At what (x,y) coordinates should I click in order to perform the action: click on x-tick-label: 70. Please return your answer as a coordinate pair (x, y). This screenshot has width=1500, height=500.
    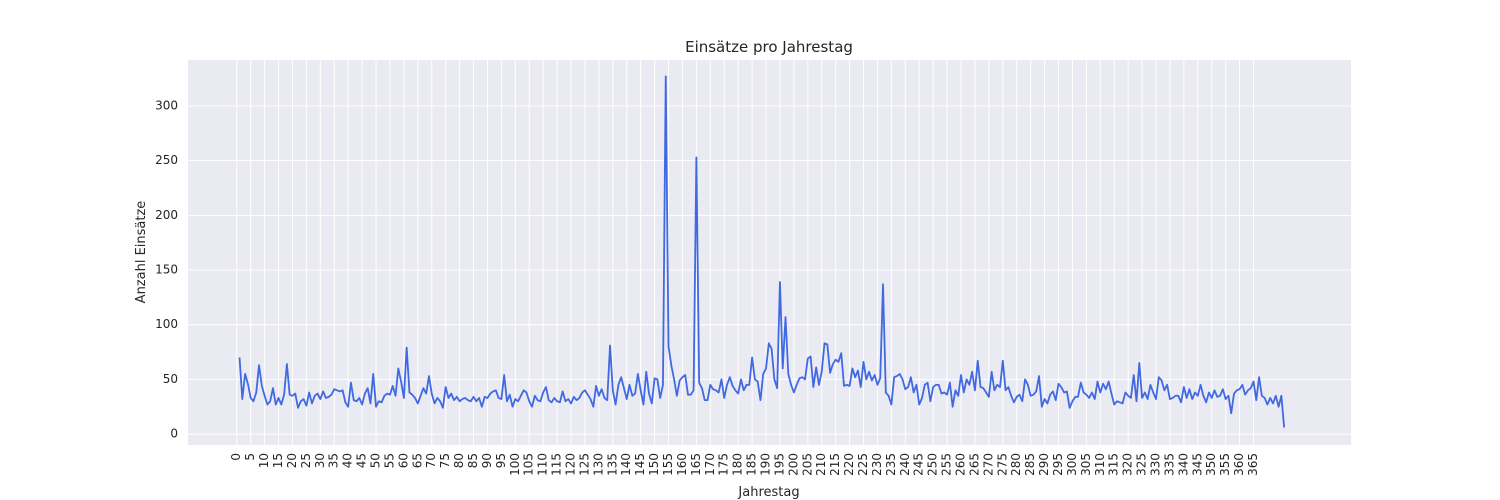
    Looking at the image, I should click on (431, 460).